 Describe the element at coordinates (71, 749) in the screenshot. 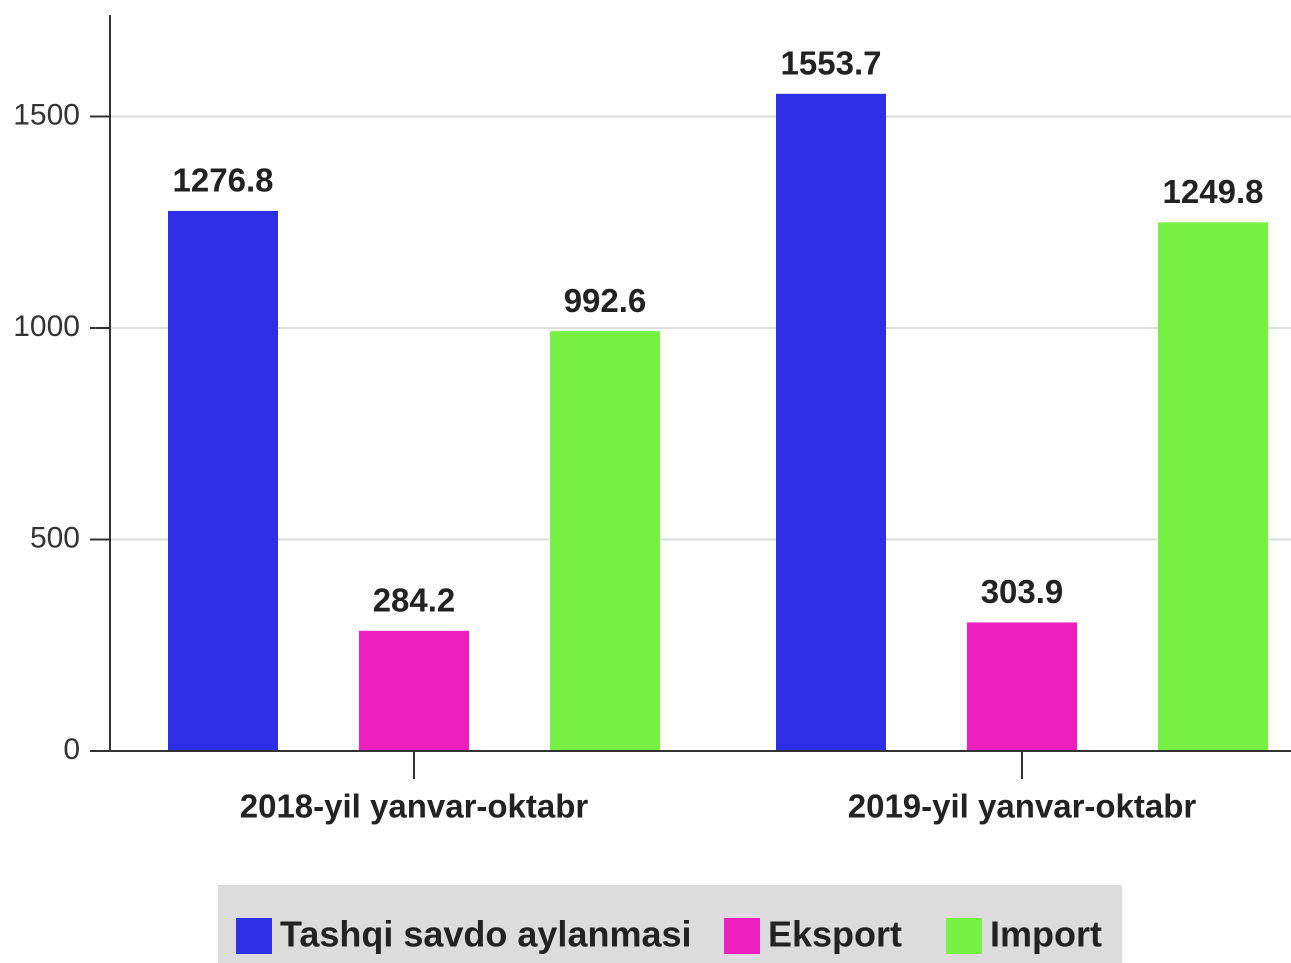

I see `y-tick-label: 0` at that location.